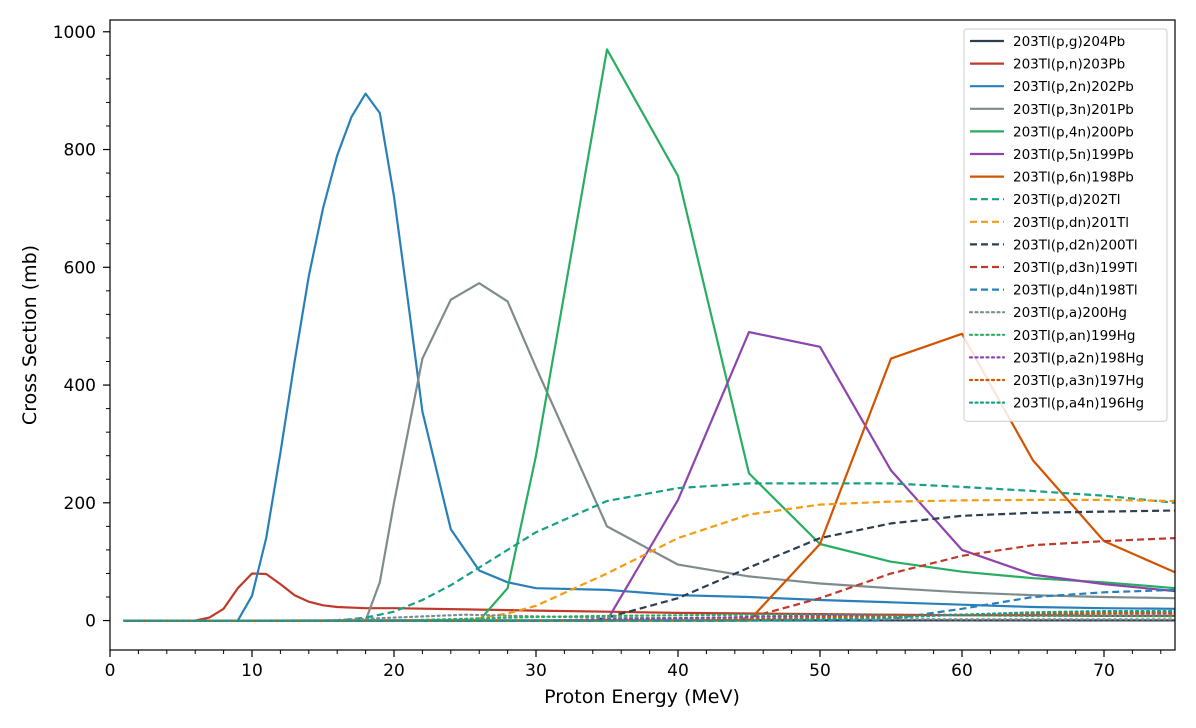 The image size is (1196, 728). Describe the element at coordinates (1073, 155) in the screenshot. I see `legend-label-5: 203Tl(p,5n)199Pb` at that location.